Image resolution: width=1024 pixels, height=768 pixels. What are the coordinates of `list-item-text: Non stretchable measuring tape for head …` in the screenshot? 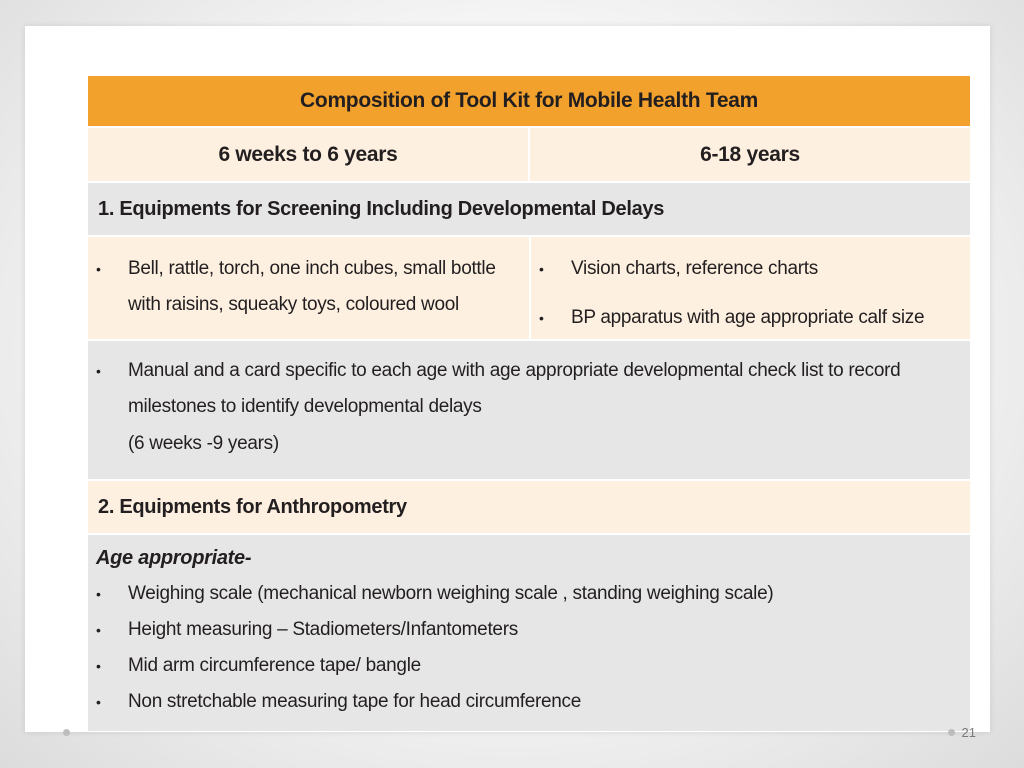 It's located at (355, 701).